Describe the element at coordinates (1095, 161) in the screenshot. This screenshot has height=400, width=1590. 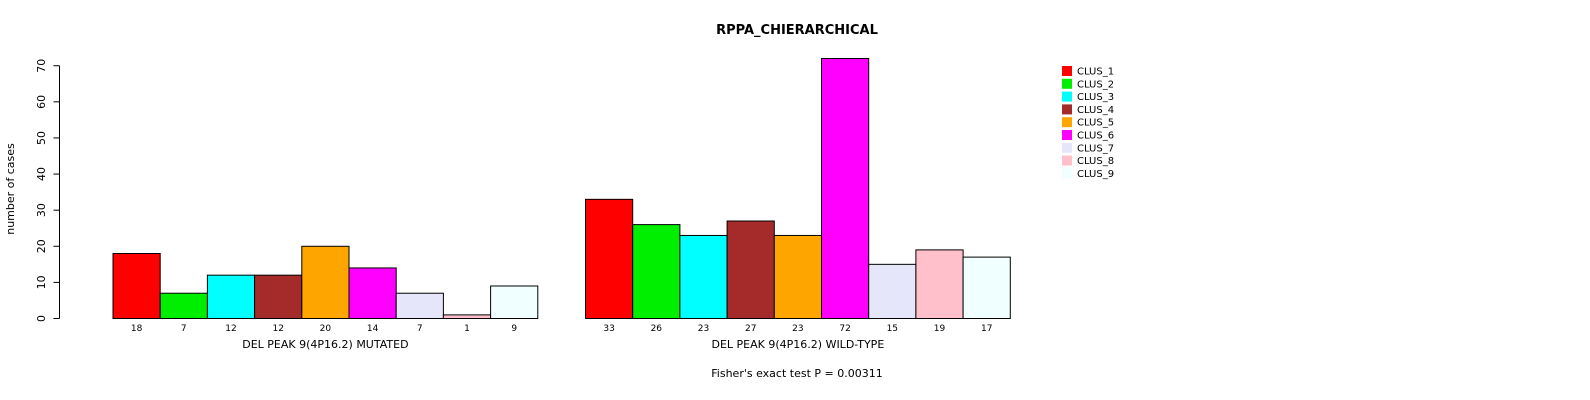
I see `legend-label: CLUS_8` at that location.